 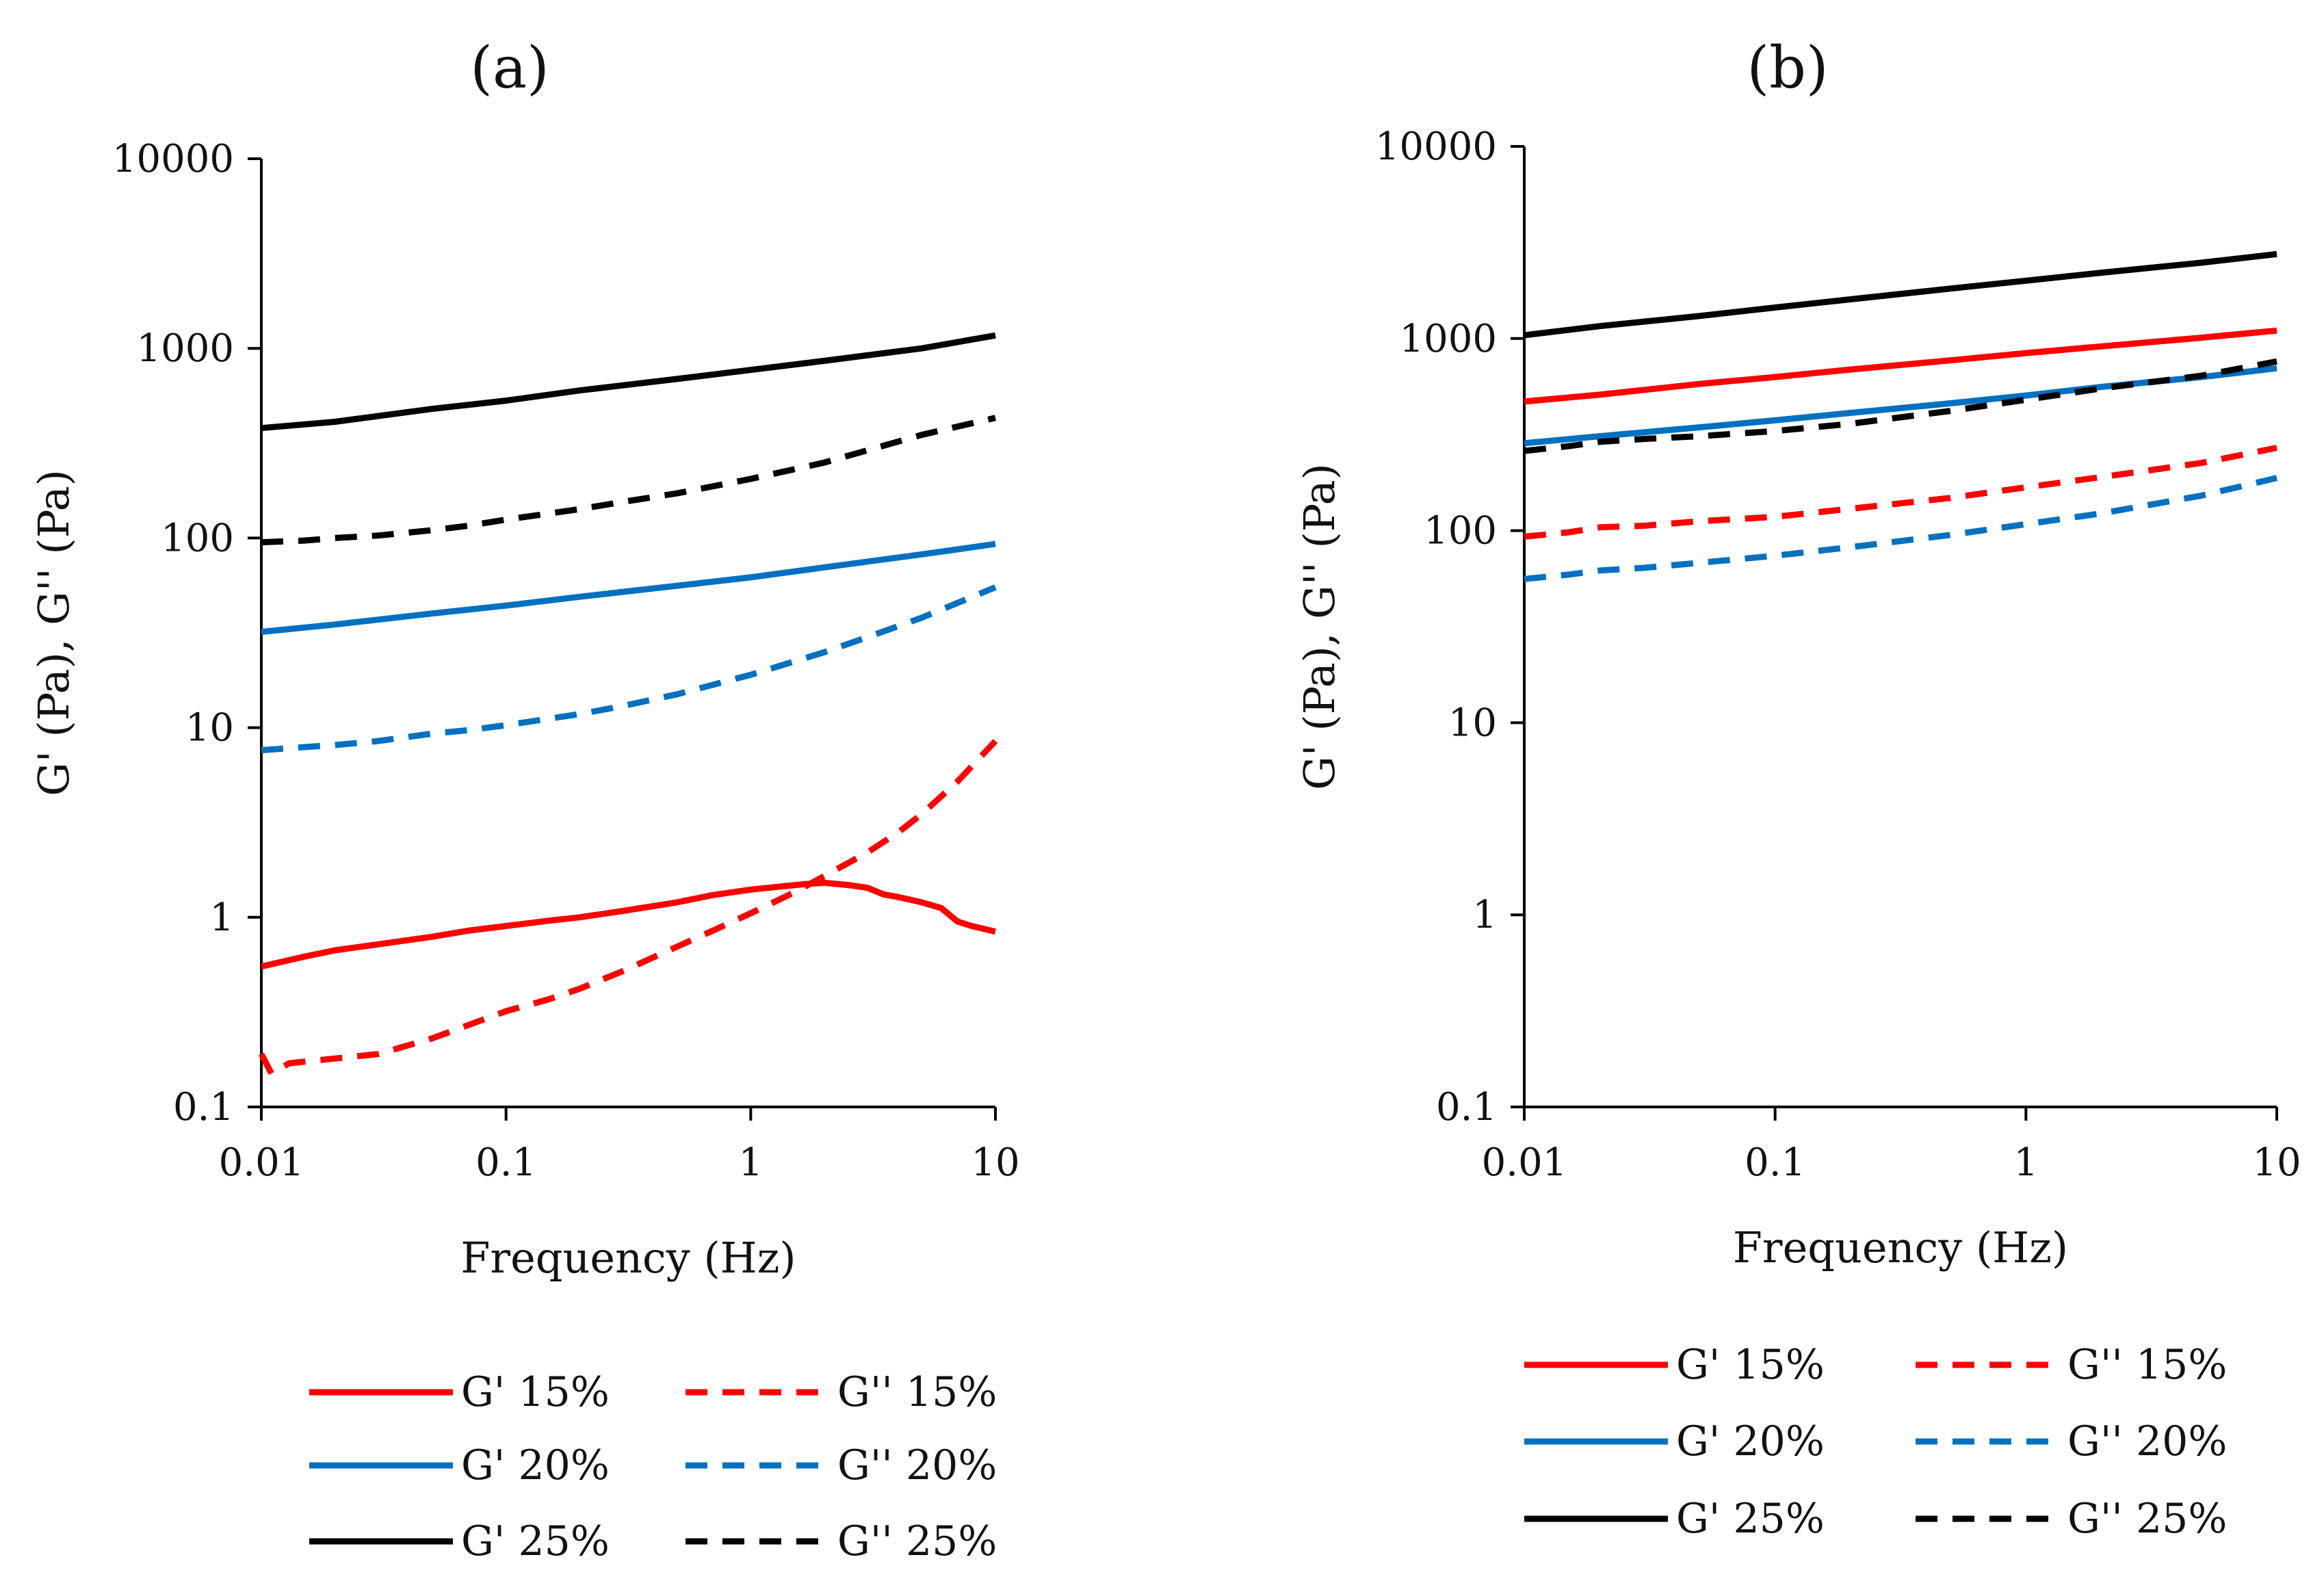 What do you see at coordinates (509, 67) in the screenshot?
I see `panel-title: (a)` at bounding box center [509, 67].